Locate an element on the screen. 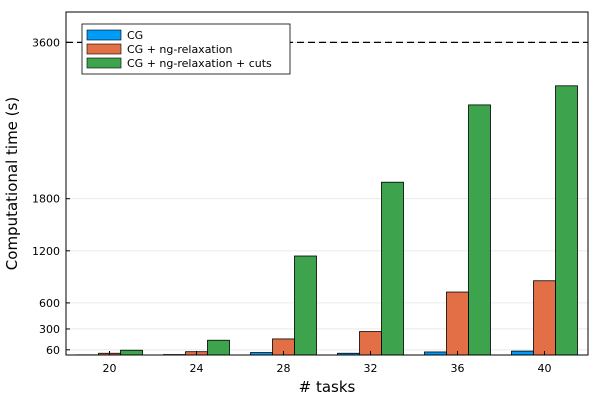 Image resolution: width=600 pixels, height=400 pixels. y-tick-label: 600 is located at coordinates (49, 303).